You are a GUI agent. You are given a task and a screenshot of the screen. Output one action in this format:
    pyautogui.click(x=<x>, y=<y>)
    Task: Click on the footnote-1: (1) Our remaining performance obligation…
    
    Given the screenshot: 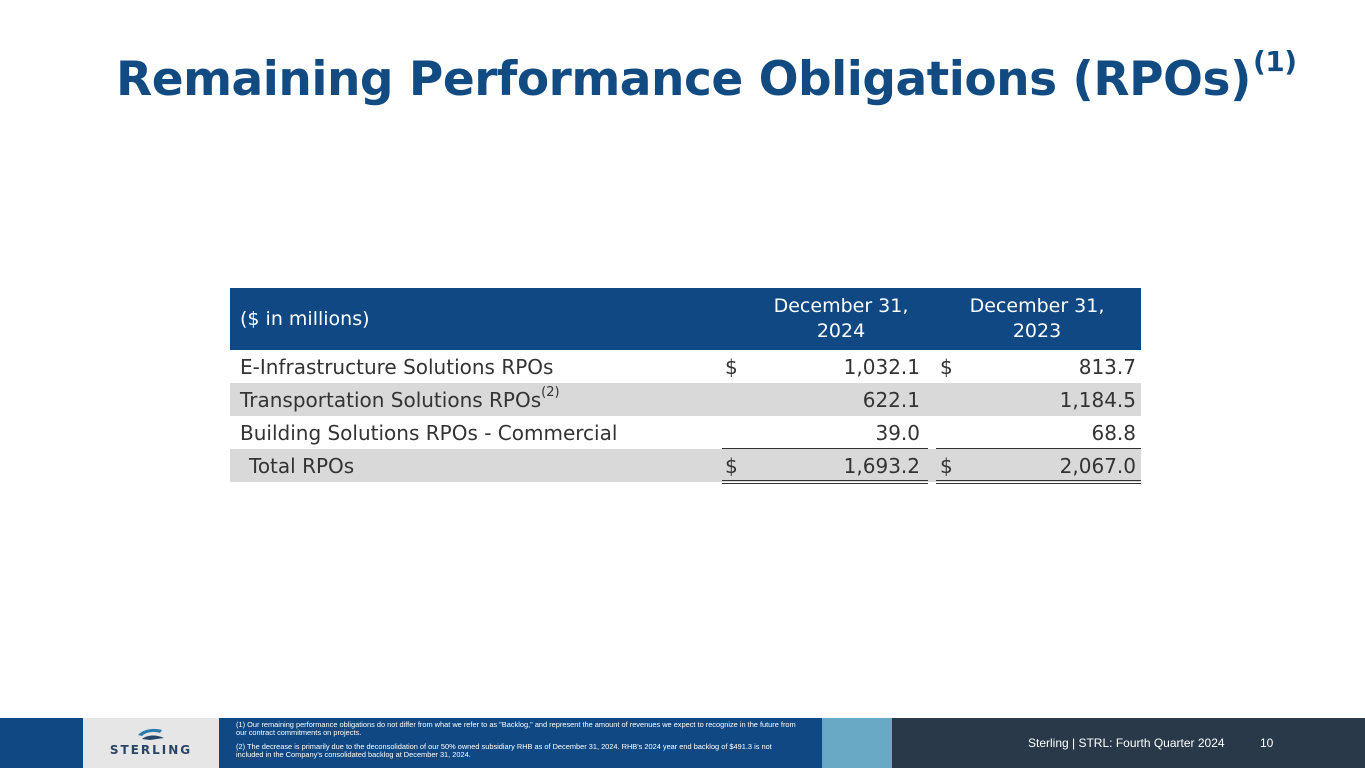 What is the action you would take?
    pyautogui.click(x=516, y=728)
    